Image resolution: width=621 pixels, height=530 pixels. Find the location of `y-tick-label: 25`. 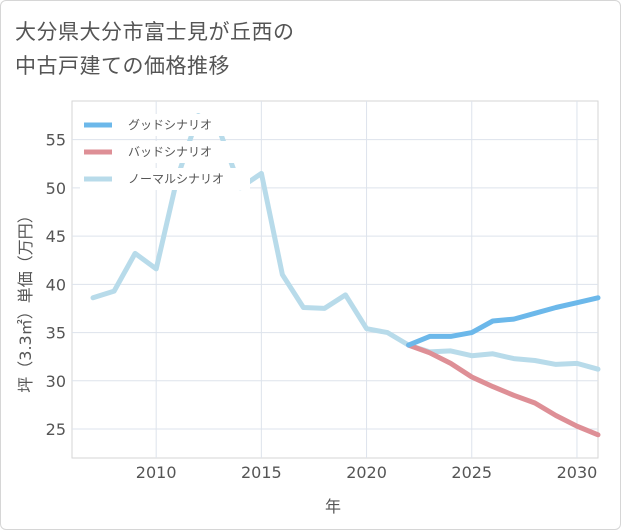

y-tick-label: 25 is located at coordinates (56, 429).